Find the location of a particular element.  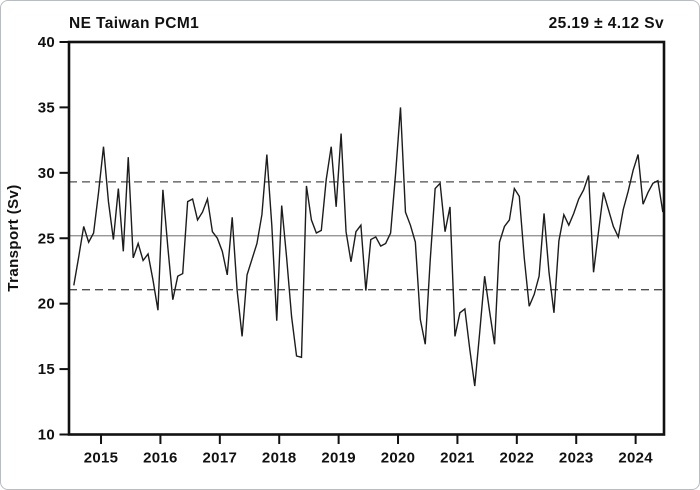

x-tick-label: 2021 is located at coordinates (457, 458).